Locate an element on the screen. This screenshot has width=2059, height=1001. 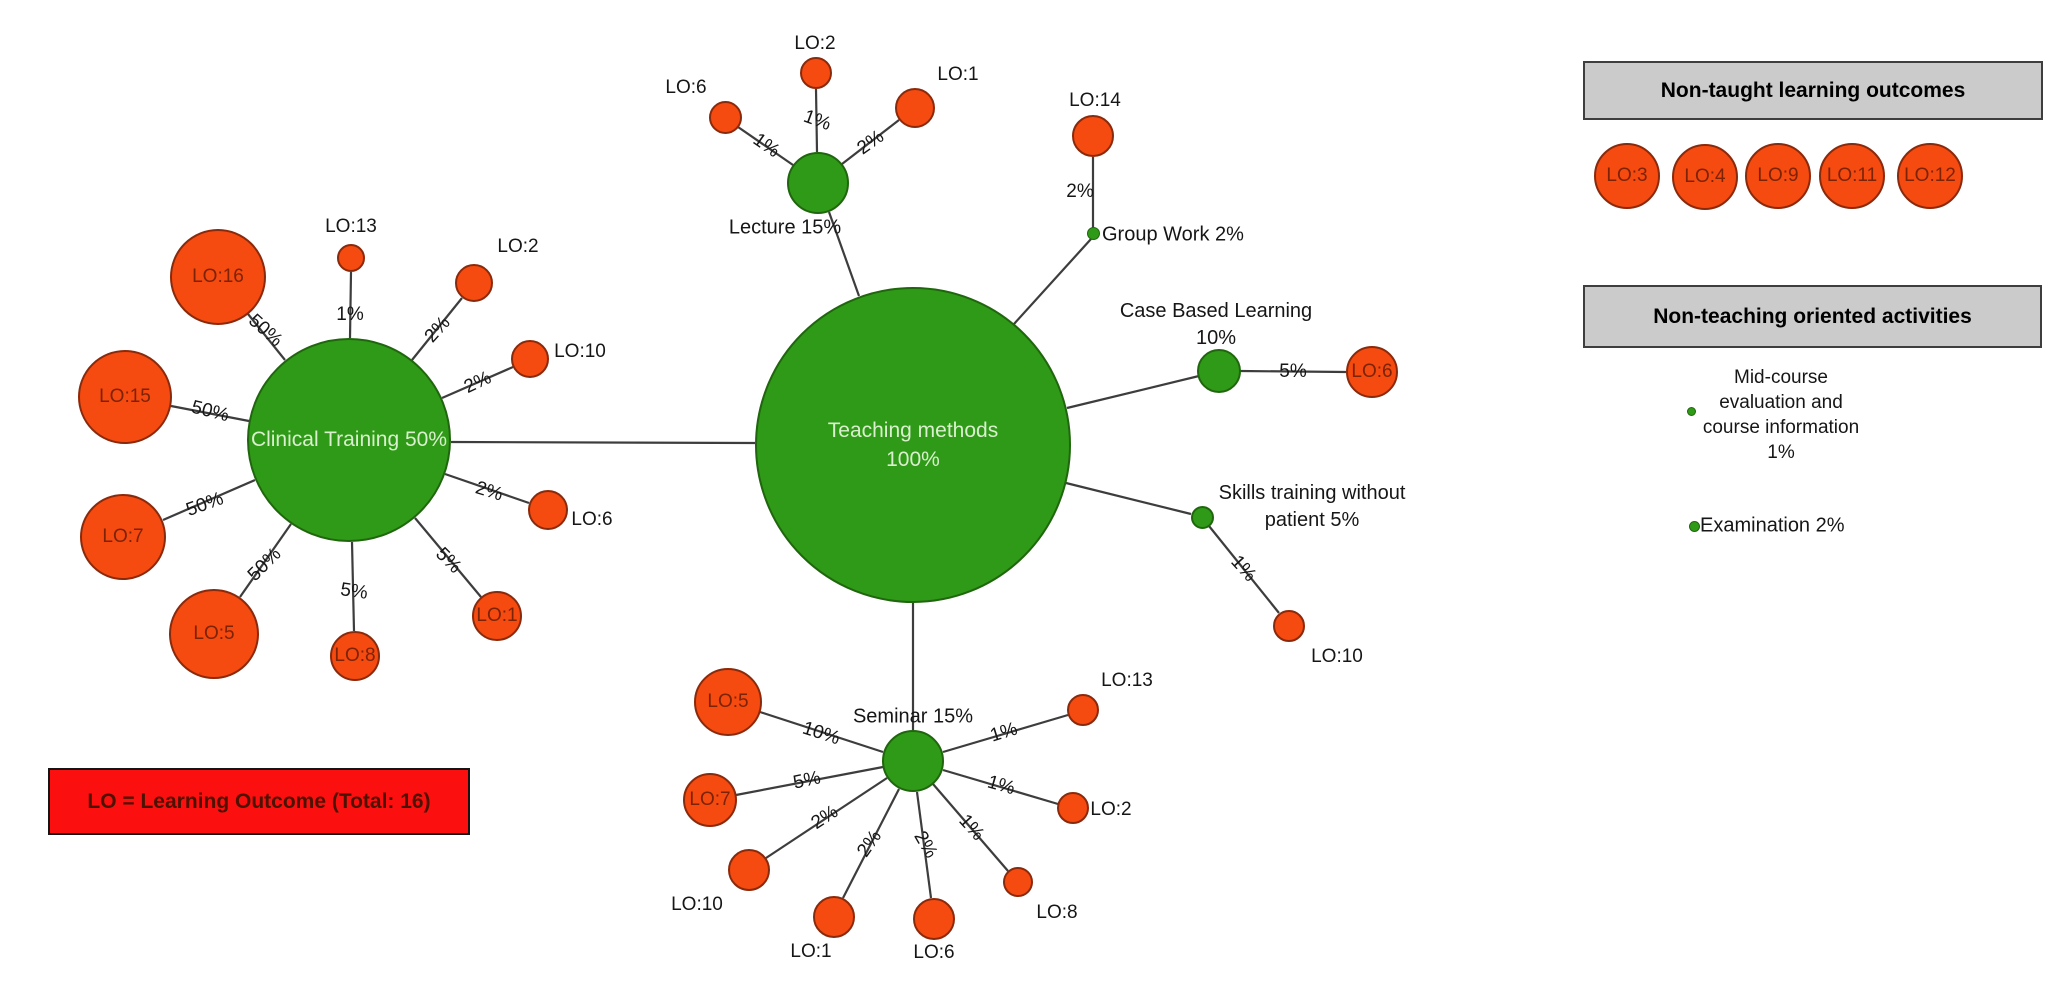
edge-seminar-lo7 is located at coordinates (809, 781).